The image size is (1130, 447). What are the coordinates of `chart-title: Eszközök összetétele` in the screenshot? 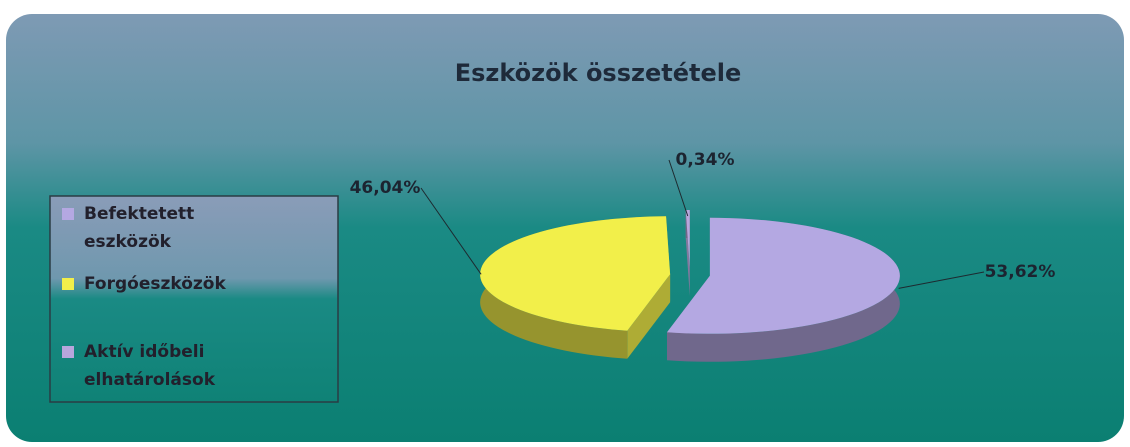 It's located at (598, 73).